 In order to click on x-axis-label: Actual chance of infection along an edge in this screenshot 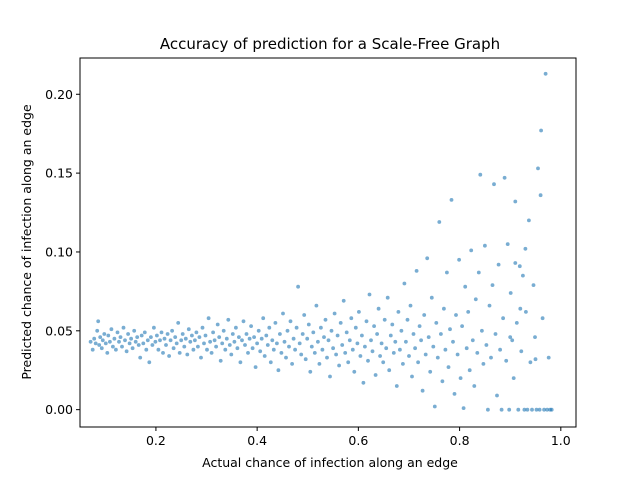, I will do `click(330, 462)`.